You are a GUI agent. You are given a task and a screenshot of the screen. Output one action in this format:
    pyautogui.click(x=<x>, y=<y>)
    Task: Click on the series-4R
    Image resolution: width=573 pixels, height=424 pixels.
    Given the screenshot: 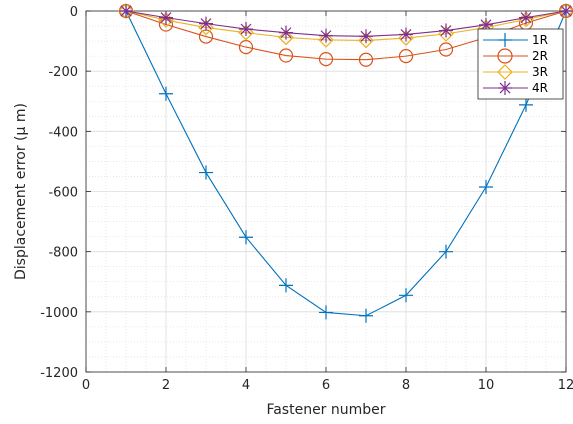 What is the action you would take?
    pyautogui.click(x=346, y=24)
    